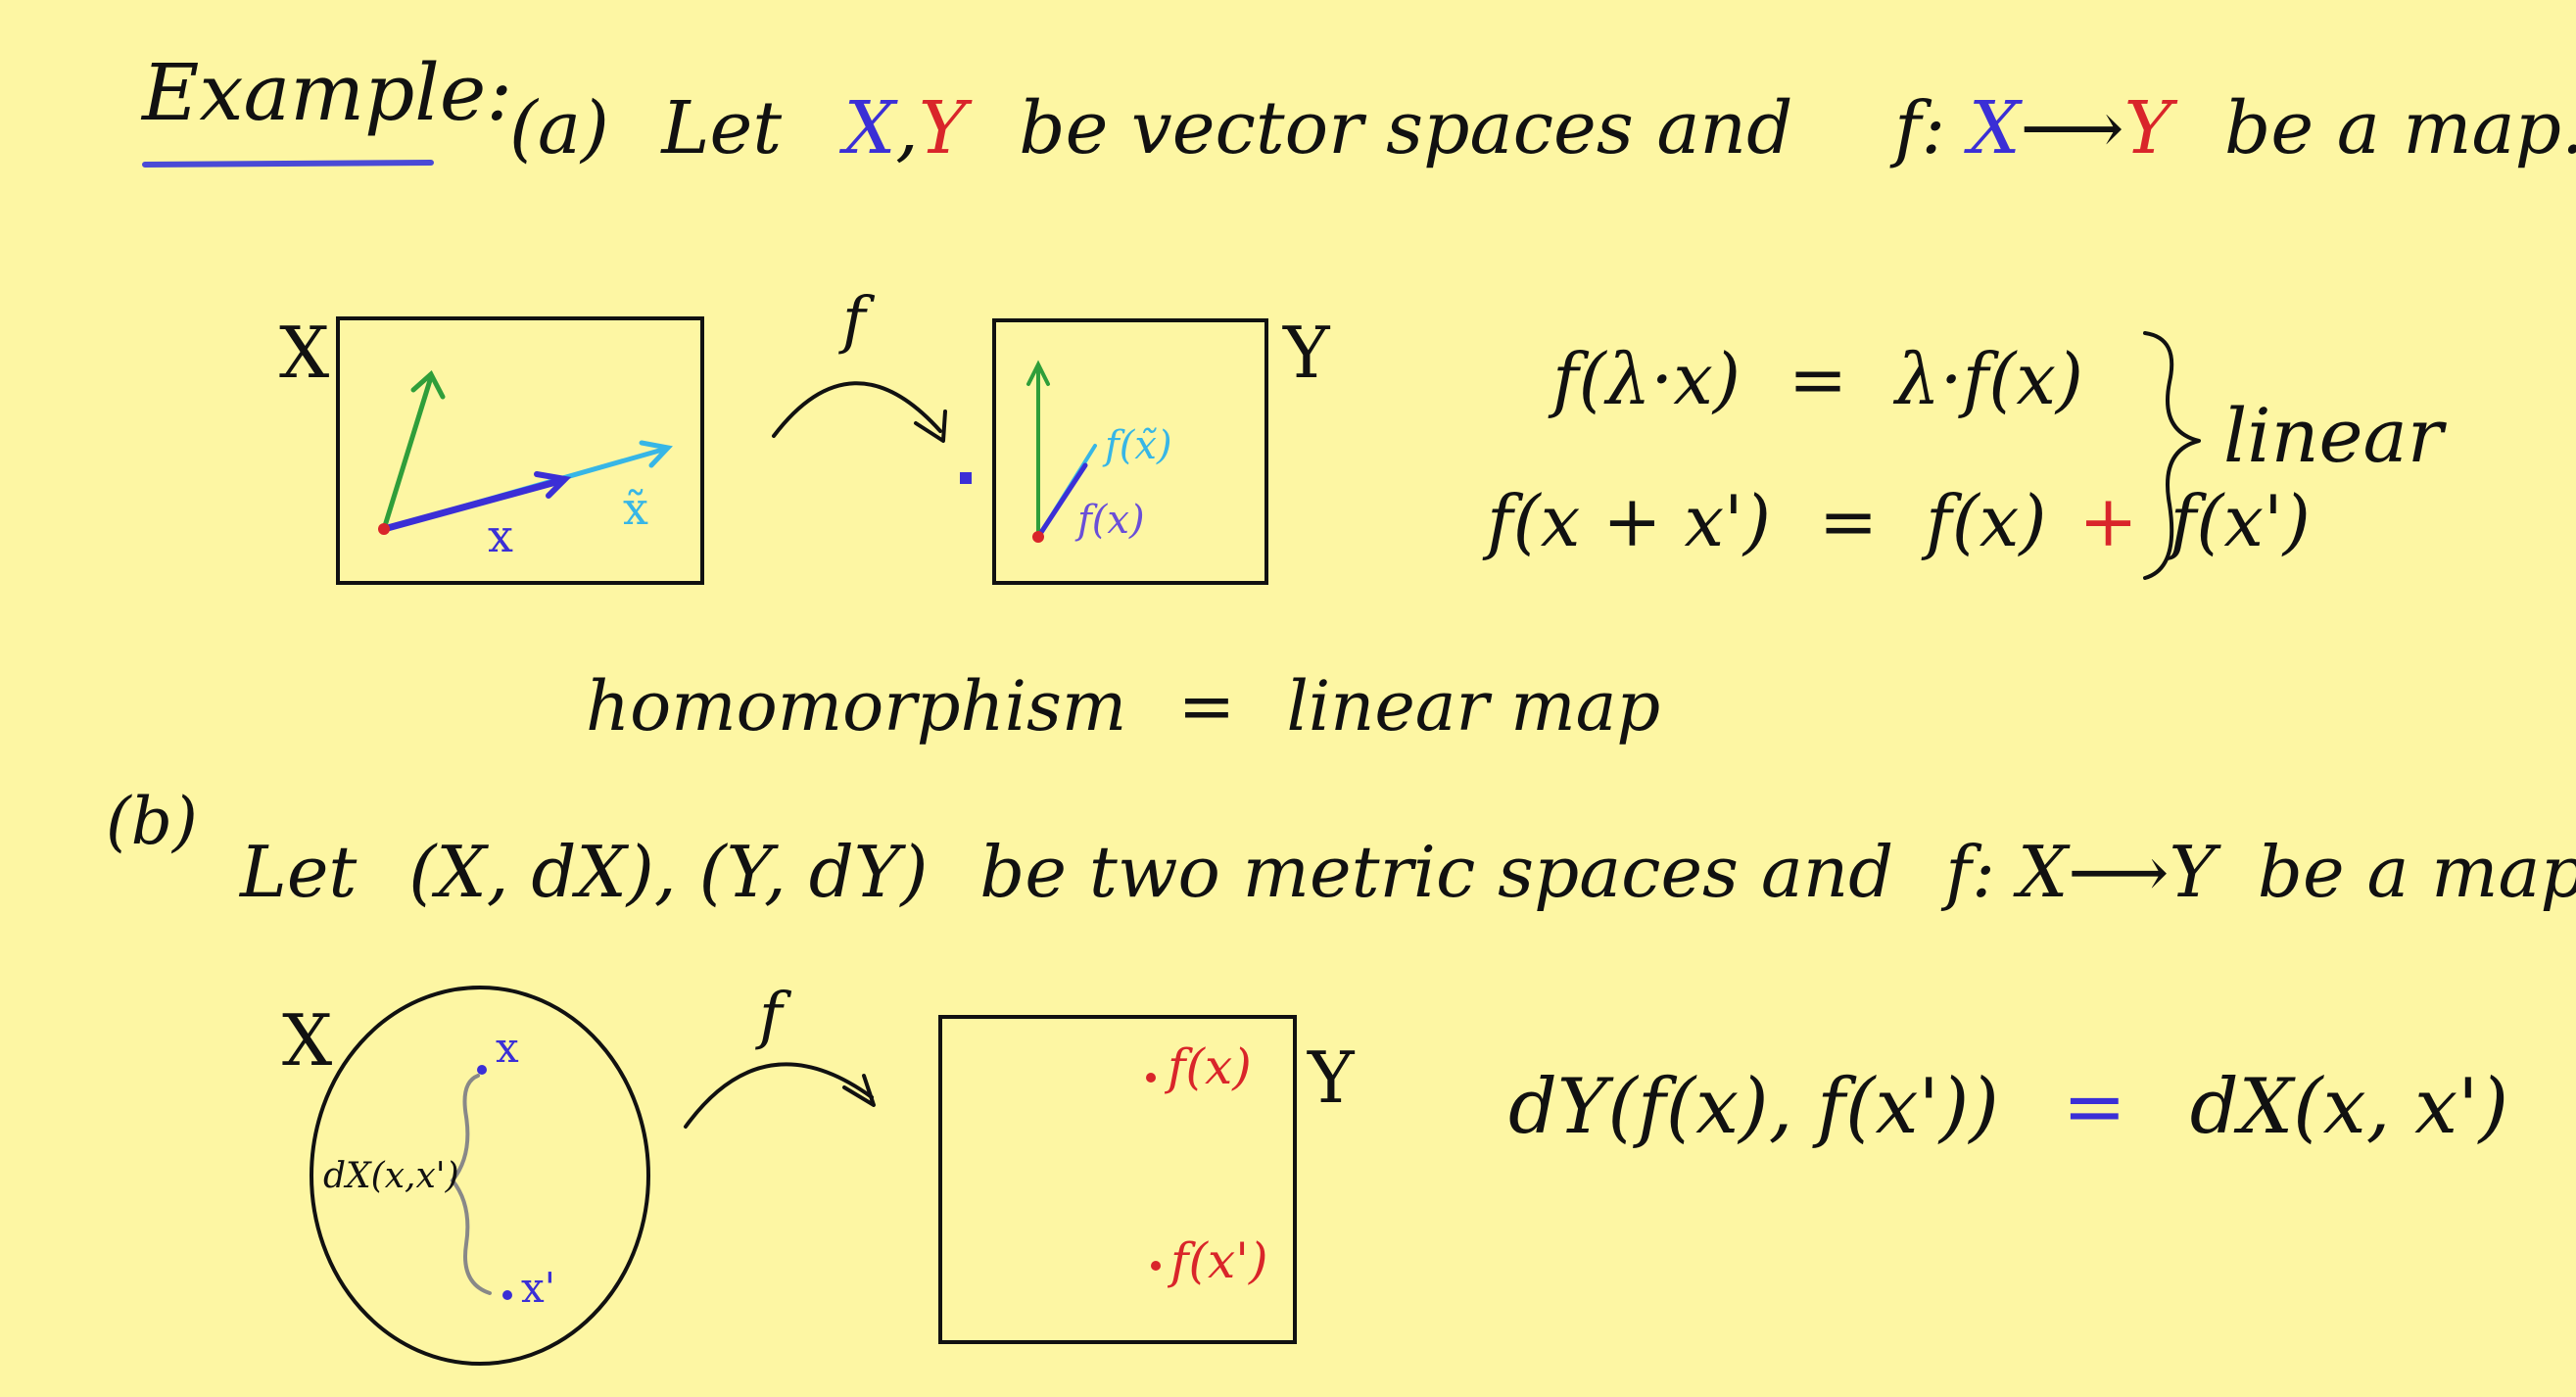  Describe the element at coordinates (1219, 1260) in the screenshot. I see `fx-prime-label: f(x')` at that location.